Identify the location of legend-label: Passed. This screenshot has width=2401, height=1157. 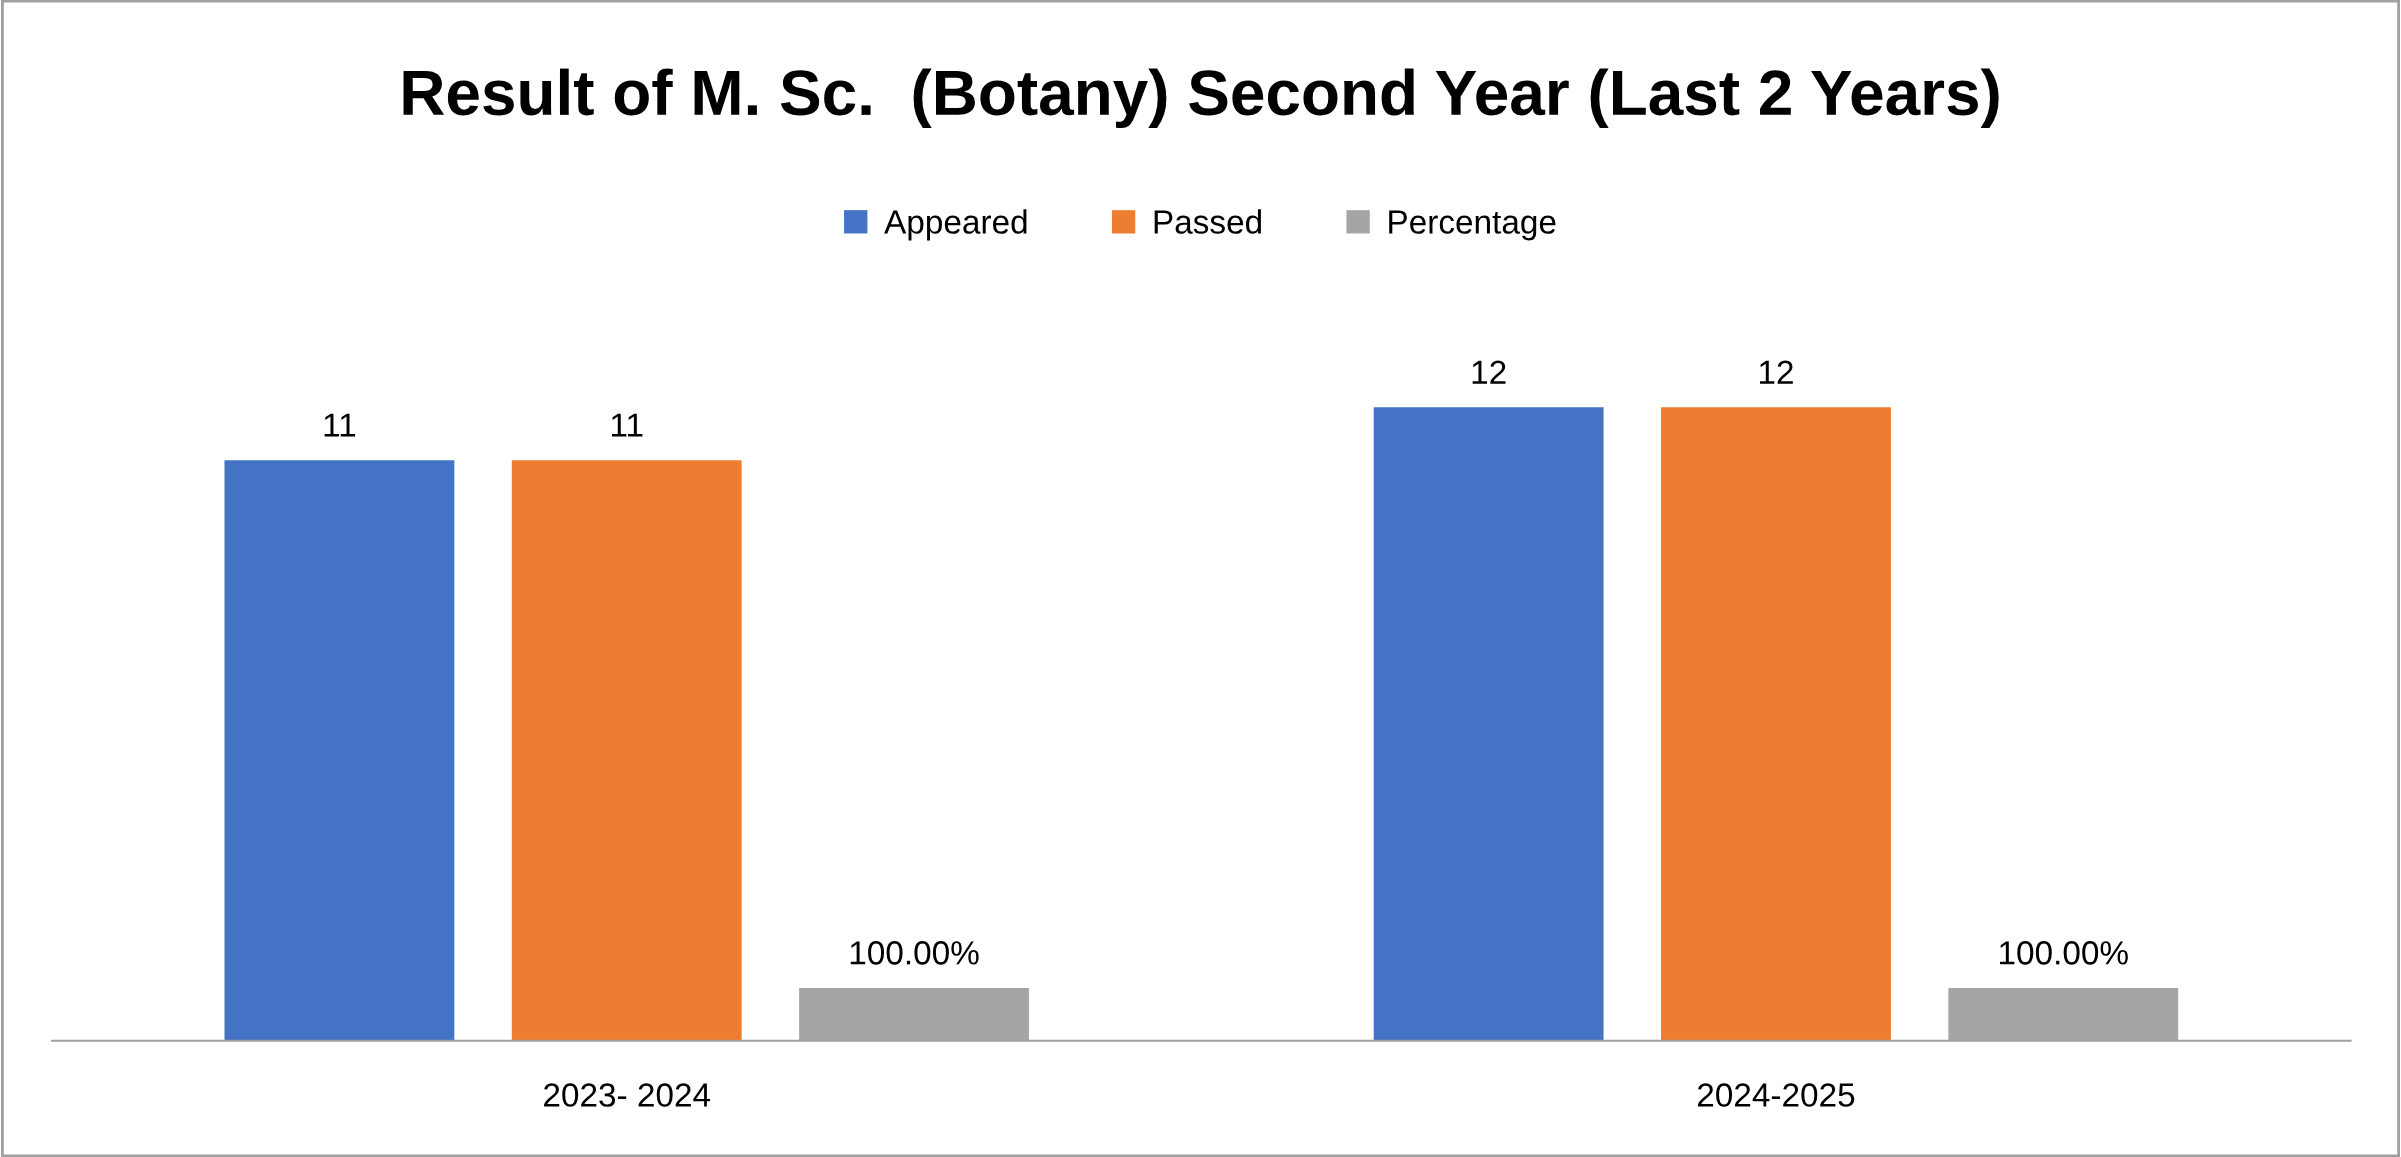
(1207, 221).